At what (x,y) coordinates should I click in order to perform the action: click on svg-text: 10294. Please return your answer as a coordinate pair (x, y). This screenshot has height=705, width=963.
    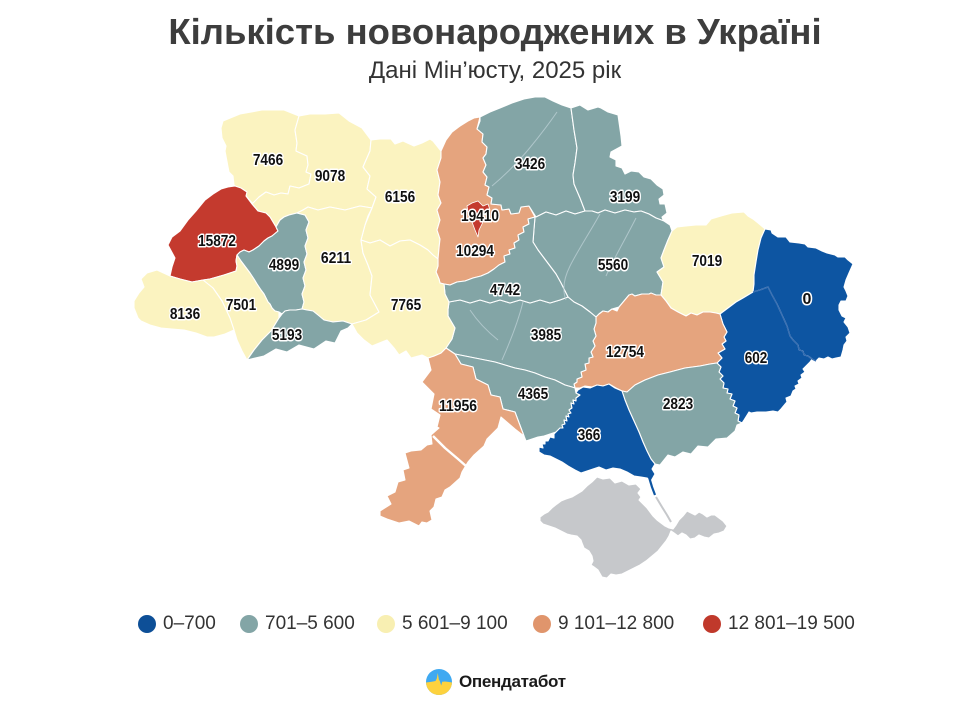
    Looking at the image, I should click on (475, 251).